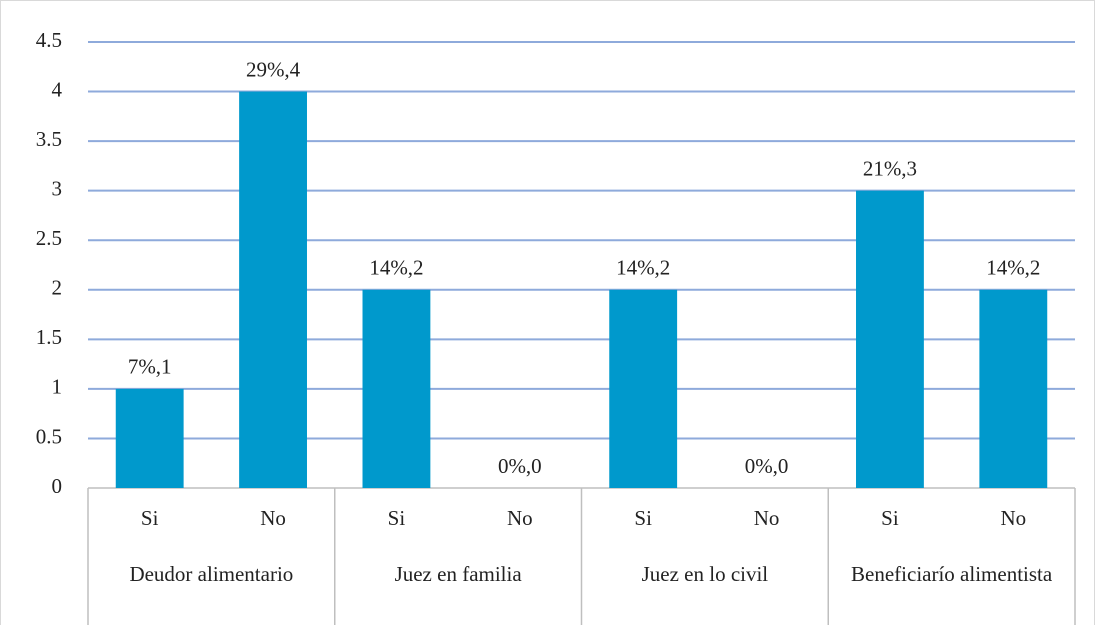 The image size is (1095, 625). I want to click on y-tick-label: 0.5, so click(49, 436).